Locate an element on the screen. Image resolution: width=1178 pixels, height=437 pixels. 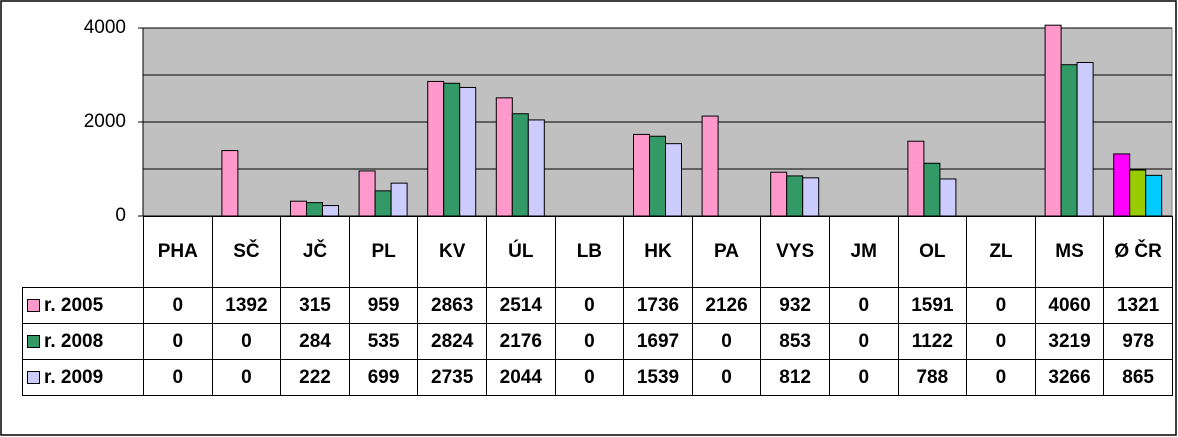
y-tick-label: 2000 is located at coordinates (105, 121).